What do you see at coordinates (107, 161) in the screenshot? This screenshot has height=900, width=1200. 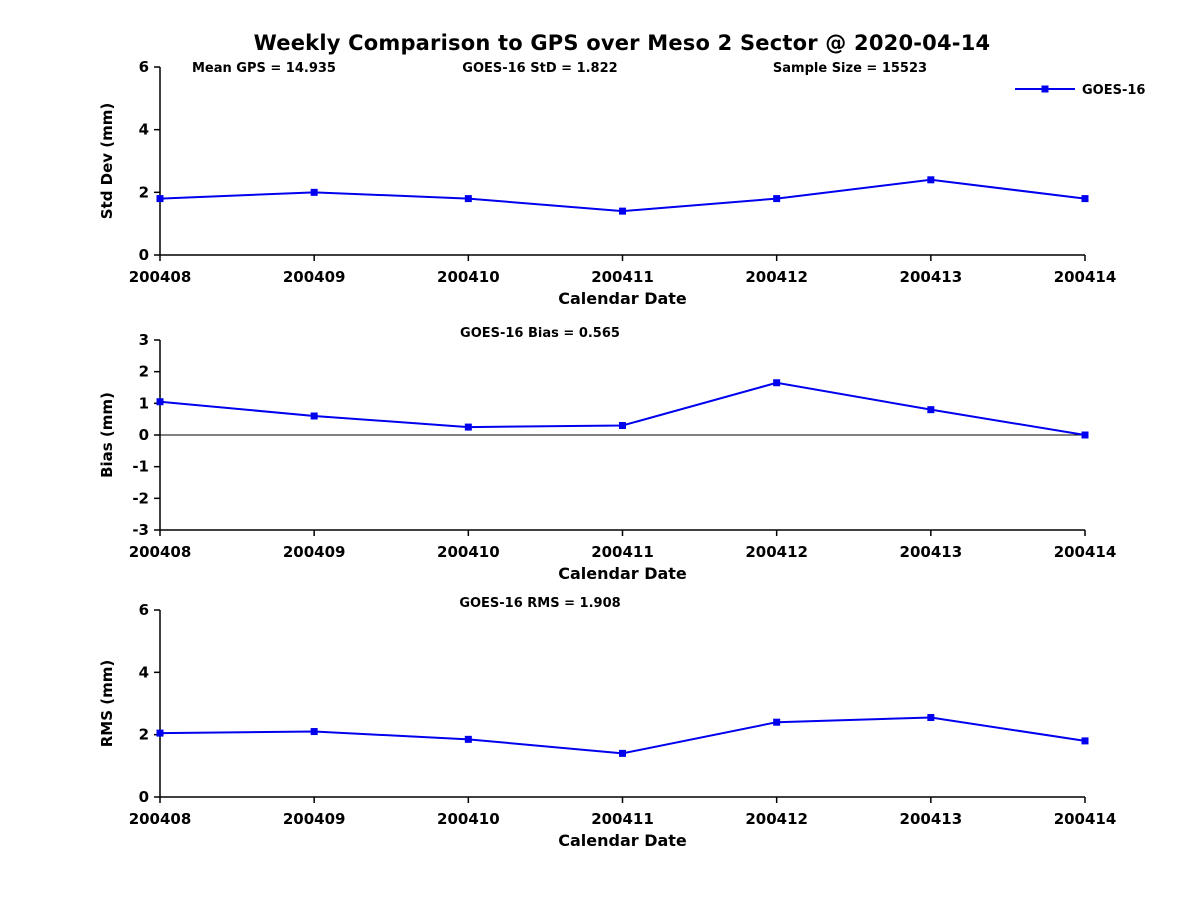 I see `y-axis-label: Std Dev (mm)` at bounding box center [107, 161].